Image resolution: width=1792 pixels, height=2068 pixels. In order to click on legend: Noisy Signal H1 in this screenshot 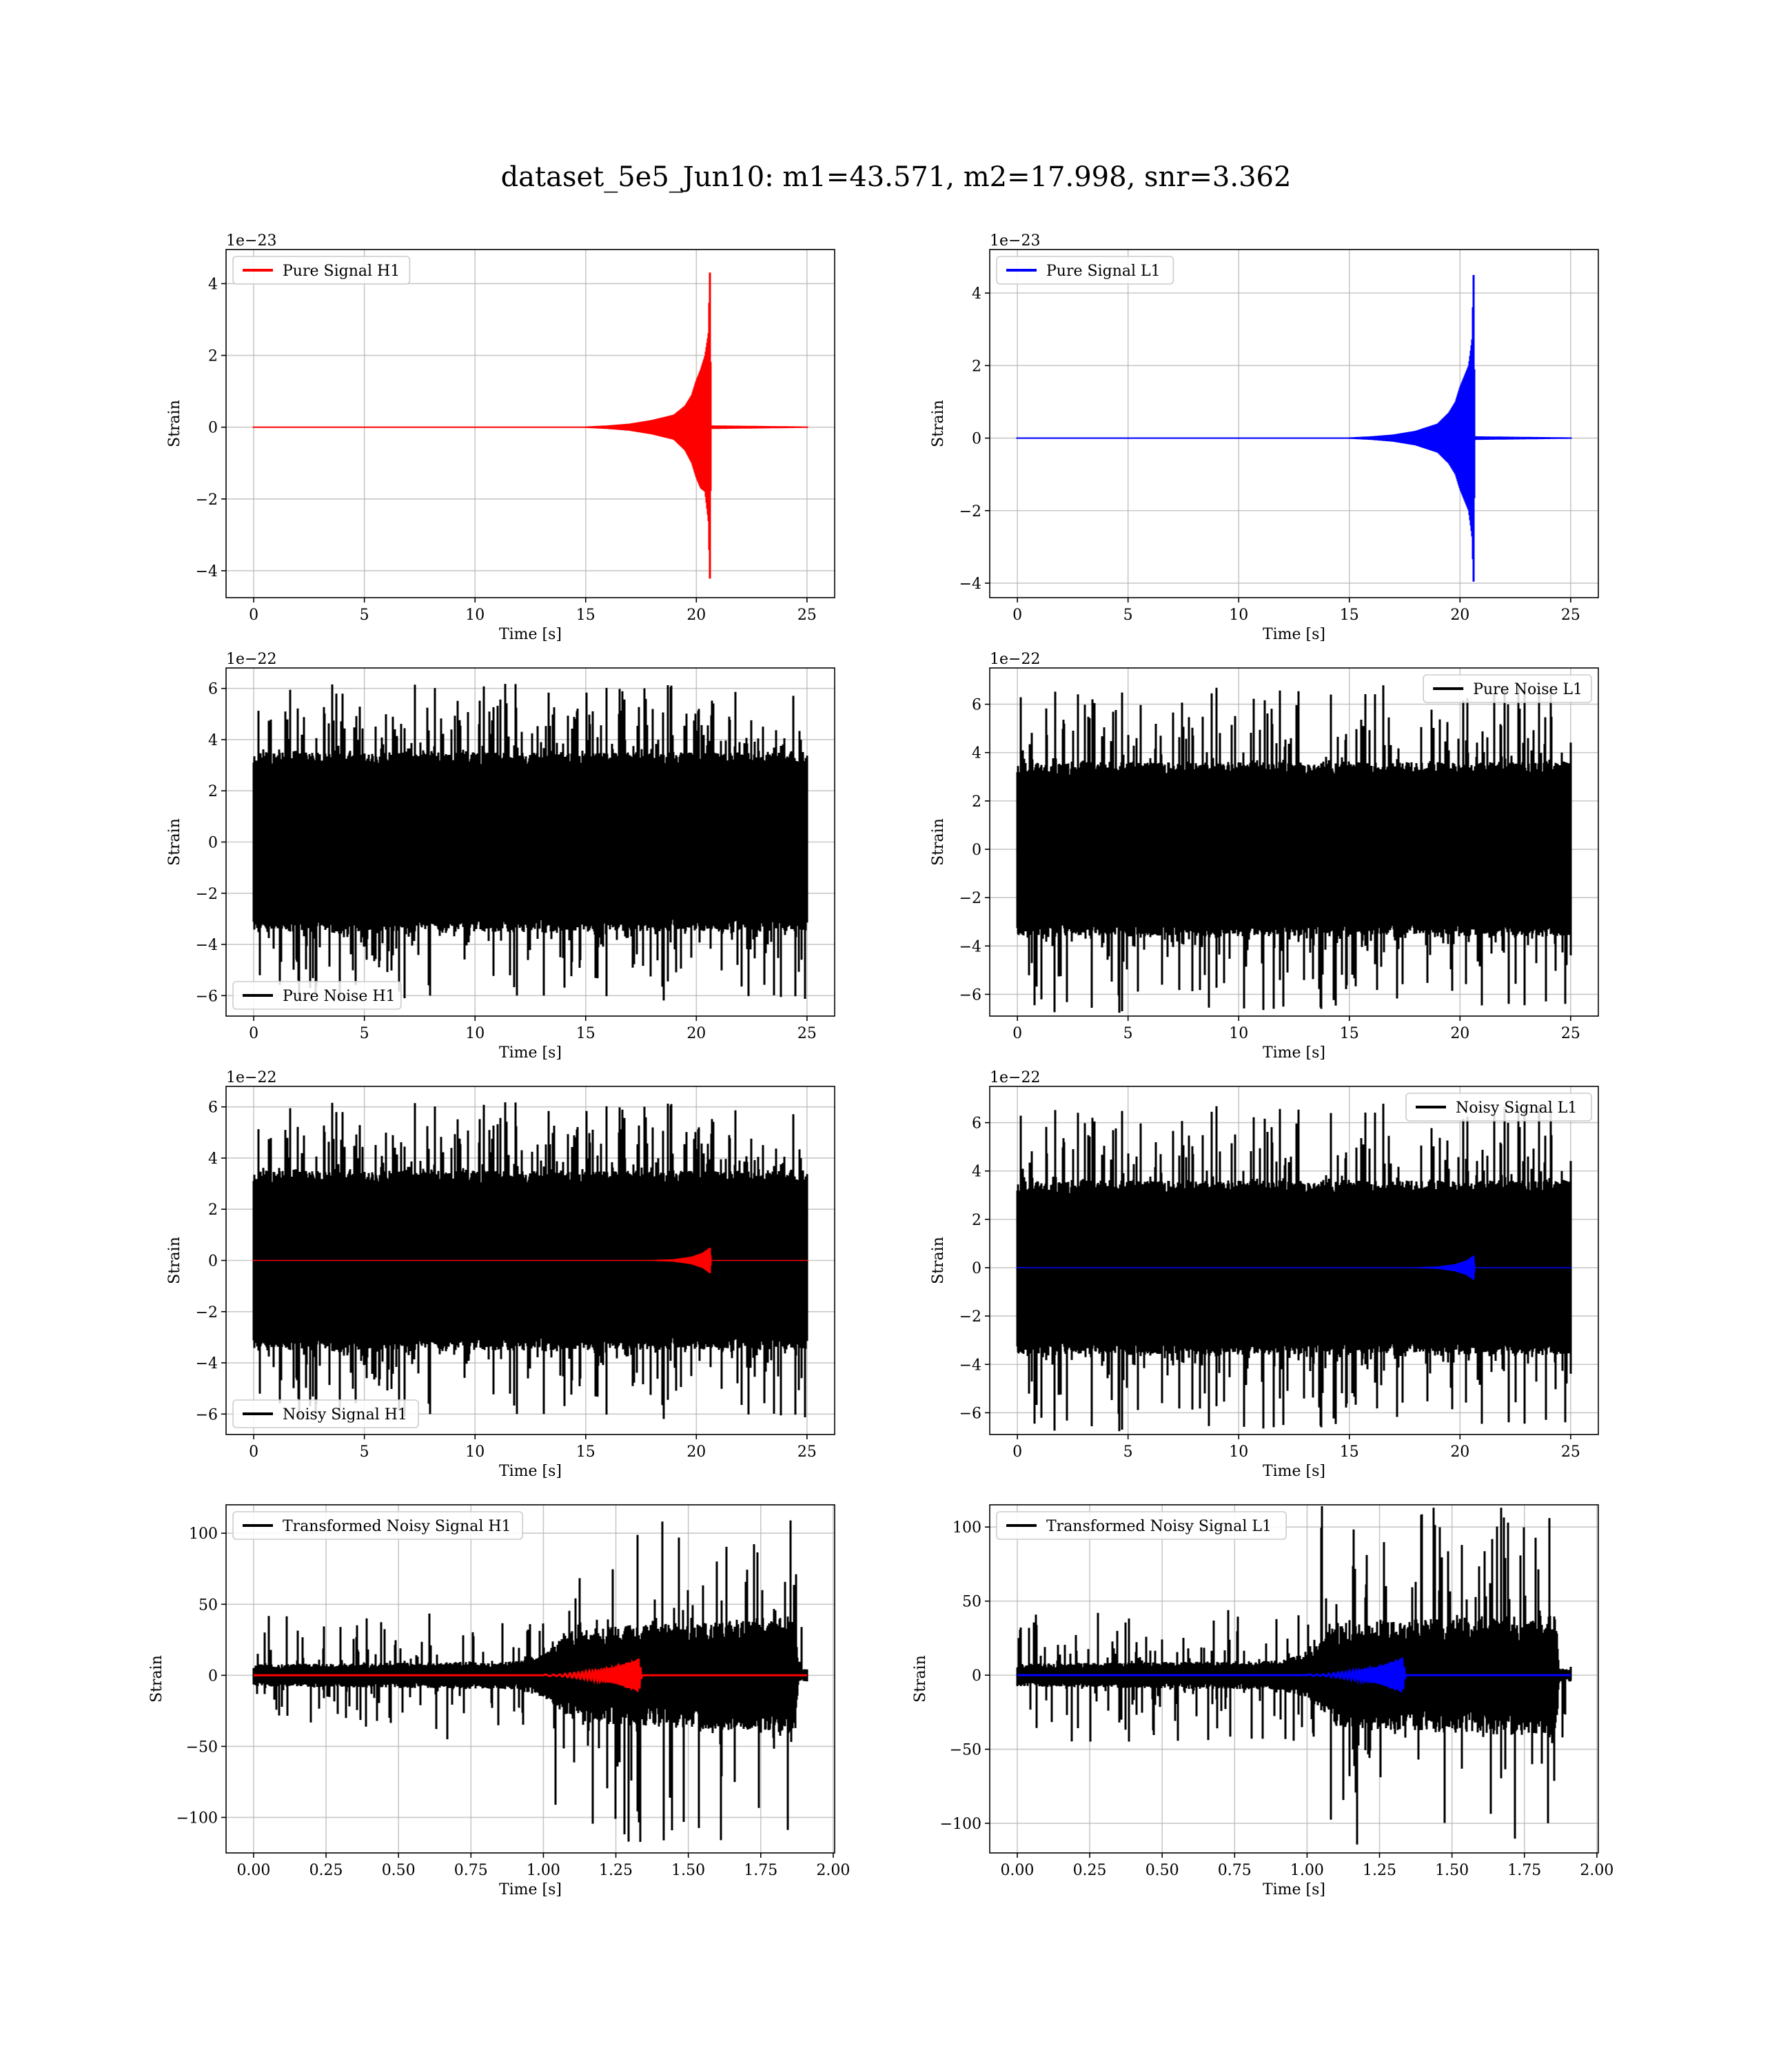, I will do `click(325, 1413)`.